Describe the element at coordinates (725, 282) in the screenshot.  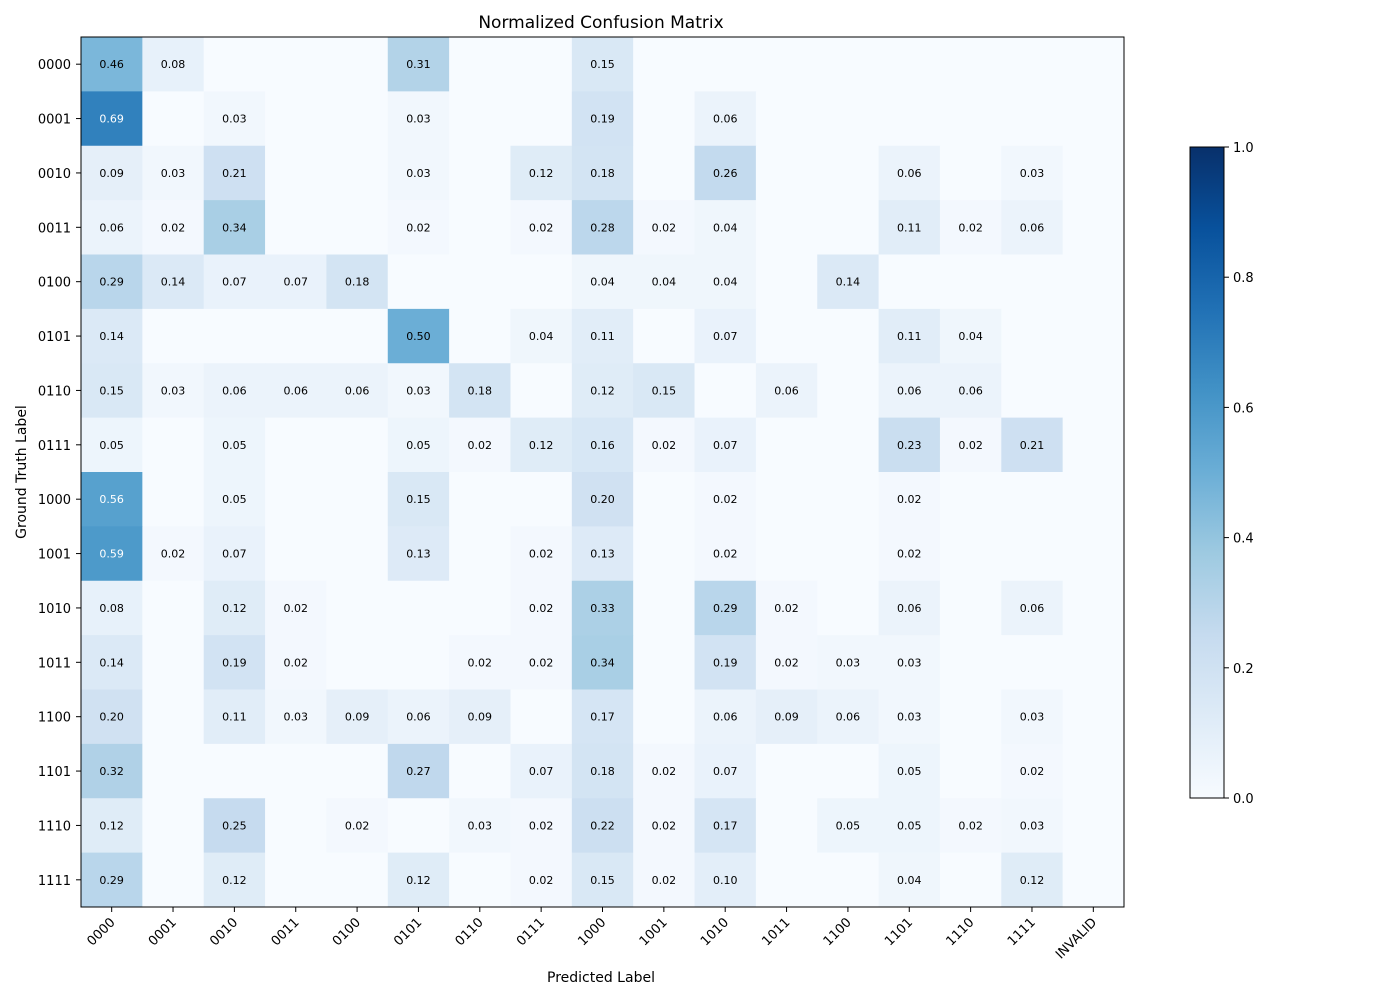
I see `cell-value-label: 0.04` at that location.